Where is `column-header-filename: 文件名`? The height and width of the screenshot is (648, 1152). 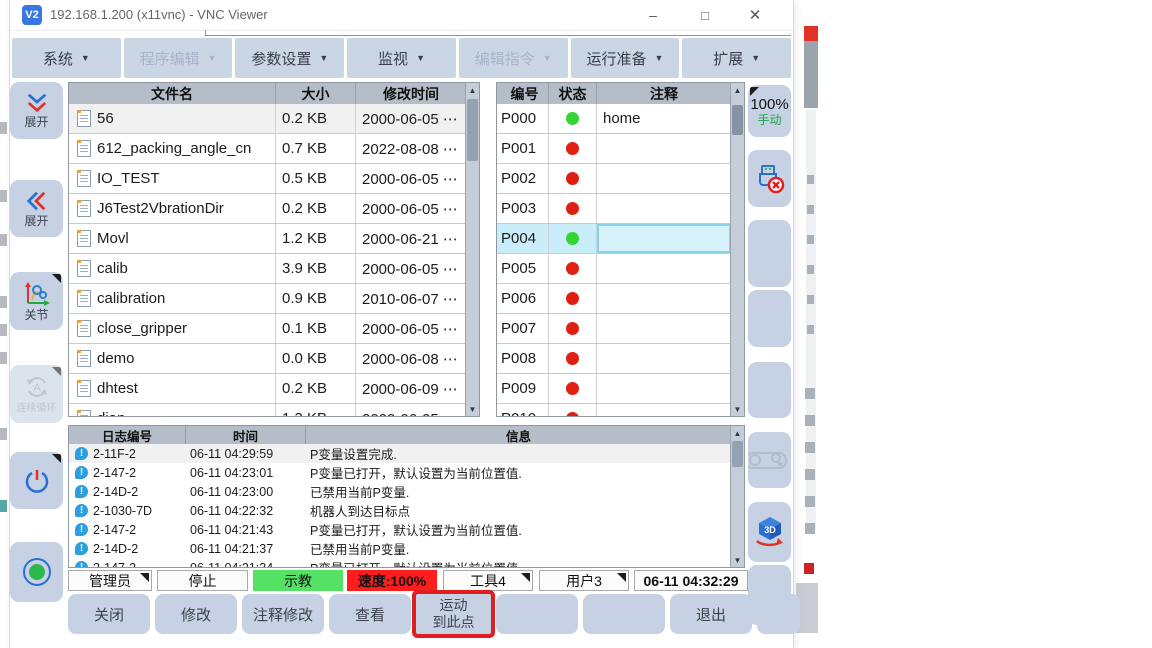
column-header-filename: 文件名 is located at coordinates (172, 93).